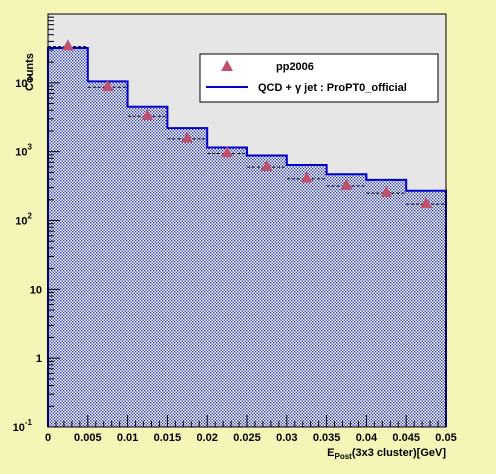  I want to click on x-tick-label: 0.005, so click(88, 438).